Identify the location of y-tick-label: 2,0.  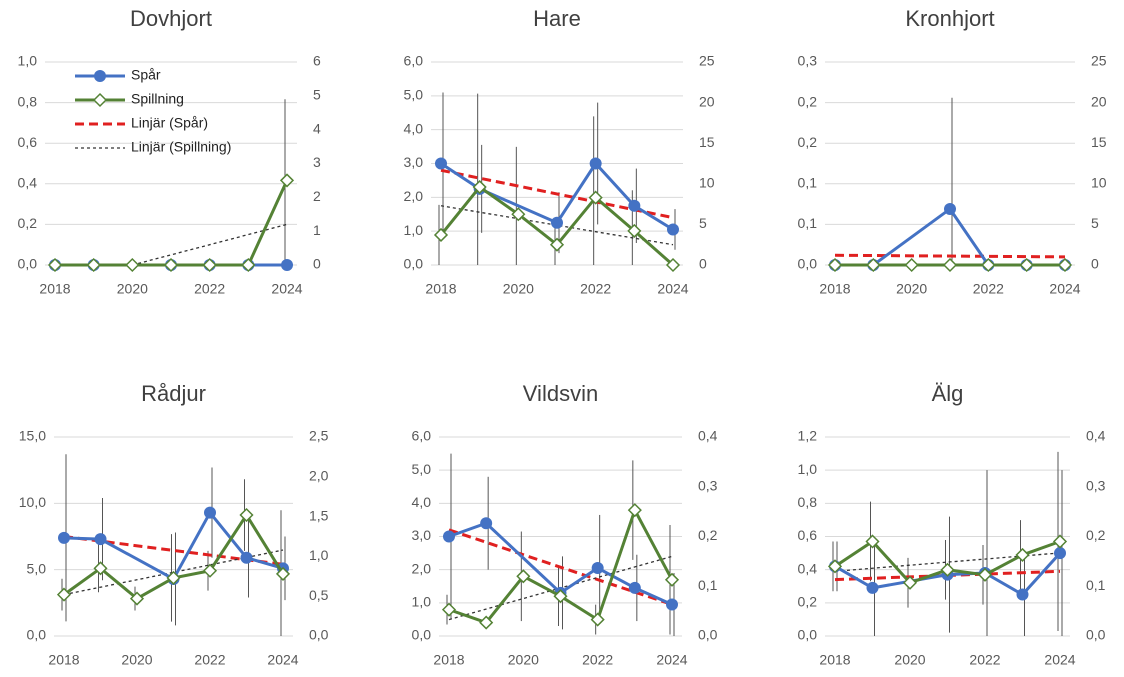
(414, 196).